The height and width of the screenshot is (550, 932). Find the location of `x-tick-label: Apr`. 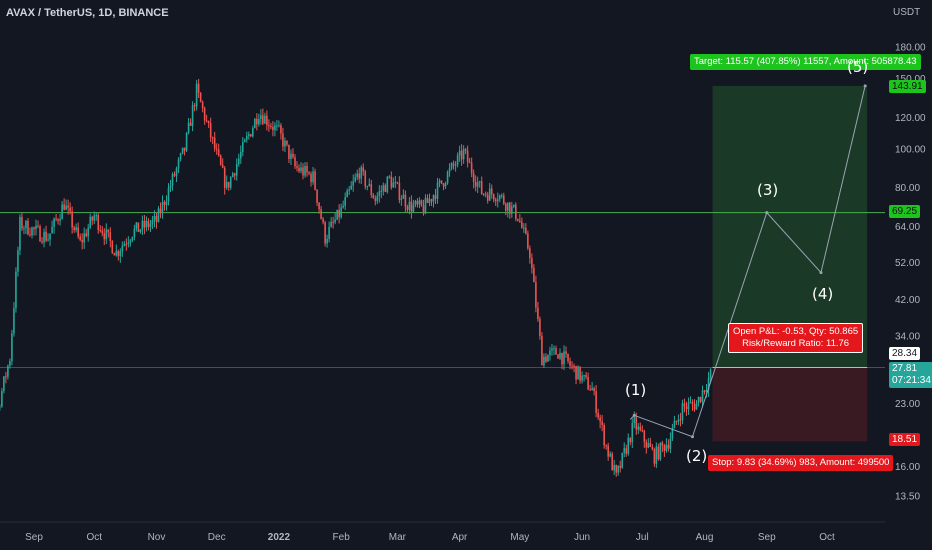

x-tick-label: Apr is located at coordinates (460, 537).